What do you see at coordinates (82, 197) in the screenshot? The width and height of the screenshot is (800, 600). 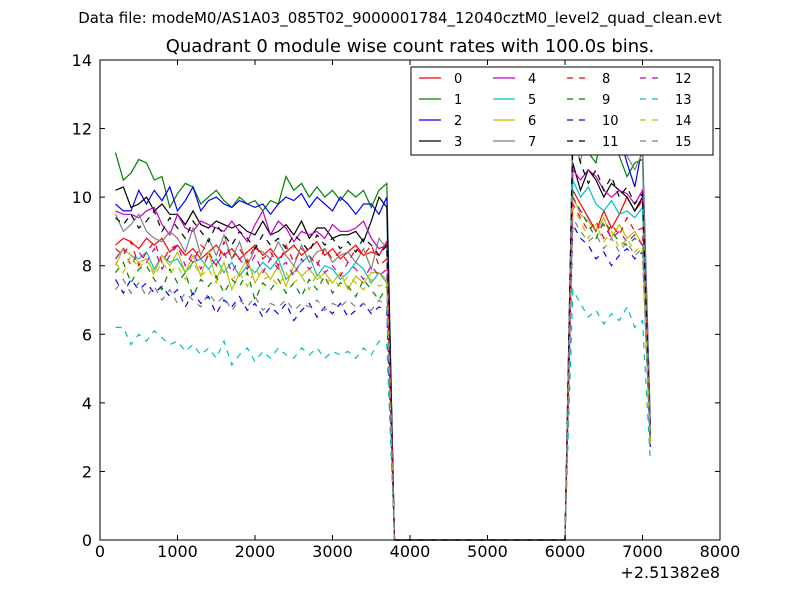 I see `y-tick-label: 10` at bounding box center [82, 197].